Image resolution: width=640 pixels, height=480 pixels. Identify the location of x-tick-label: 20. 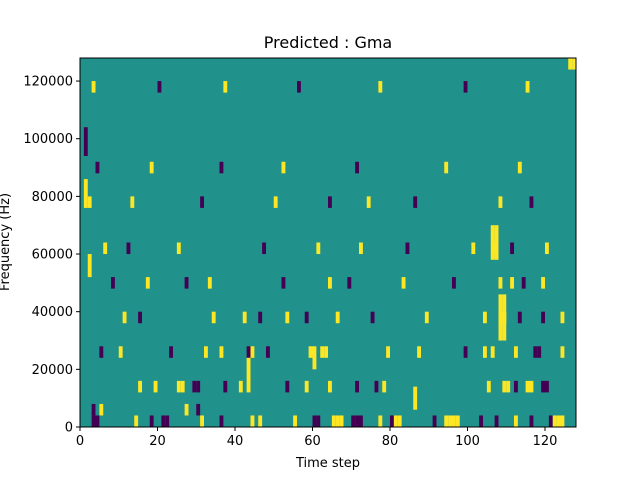
(157, 441).